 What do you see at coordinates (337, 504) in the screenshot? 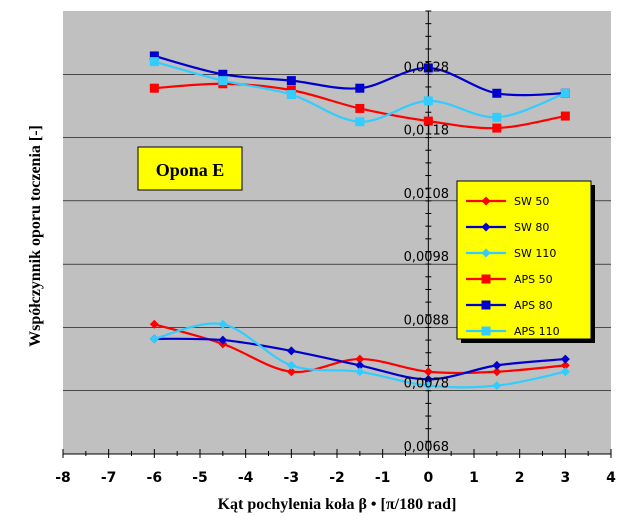
I see `x-axis-label: Kąt pochylenia koła β • [π/180 rad]` at bounding box center [337, 504].